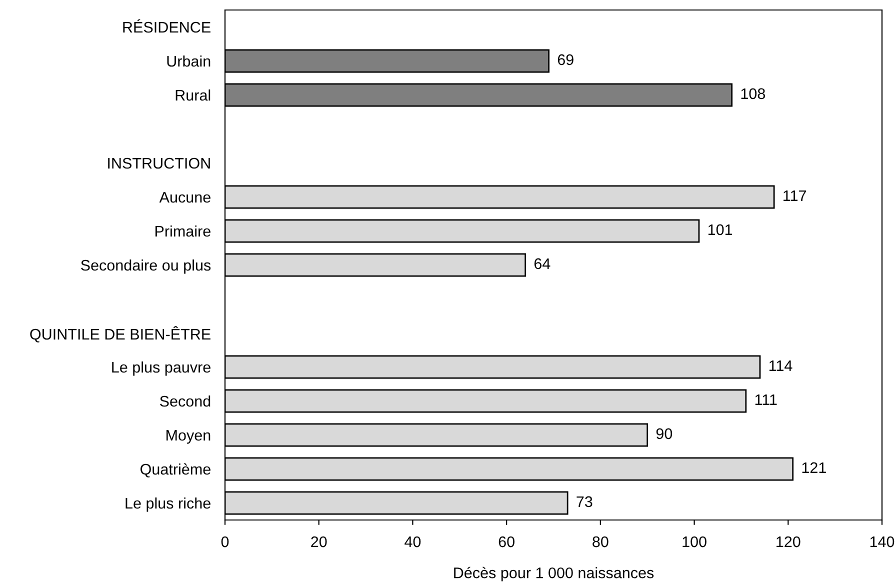  Describe the element at coordinates (542, 264) in the screenshot. I see `data-label: 64` at that location.